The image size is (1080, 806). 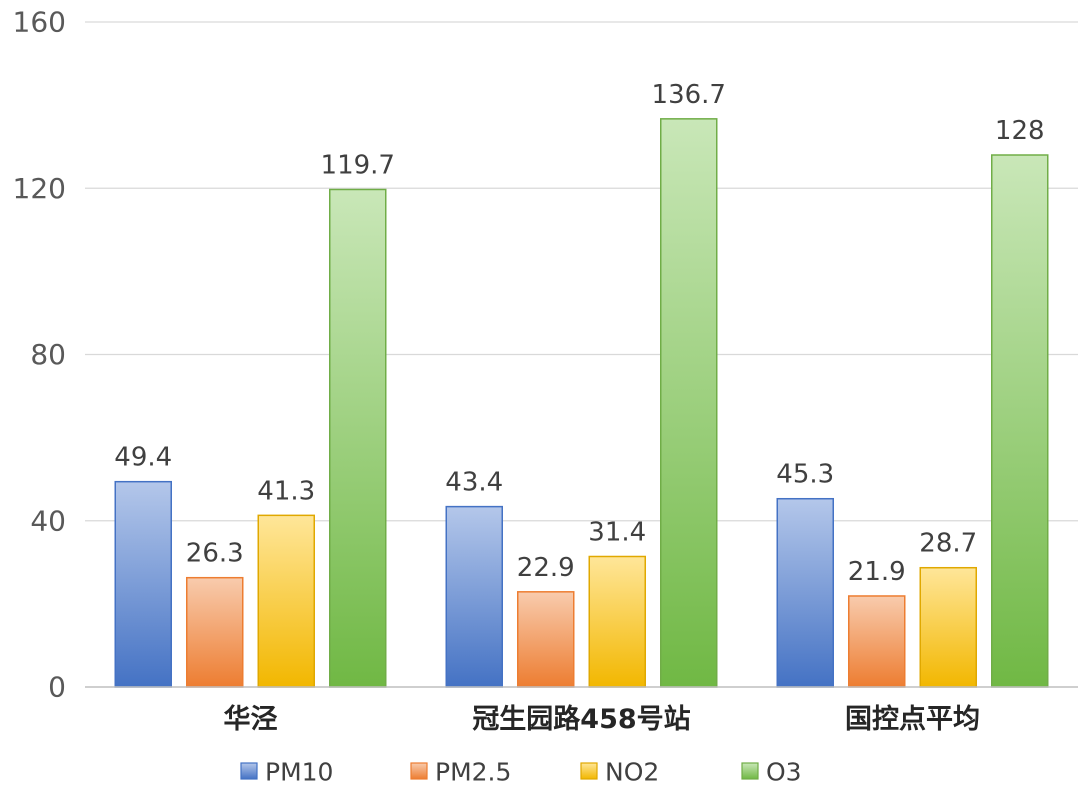 What do you see at coordinates (689, 95) in the screenshot?
I see `data-label: 136.7` at bounding box center [689, 95].